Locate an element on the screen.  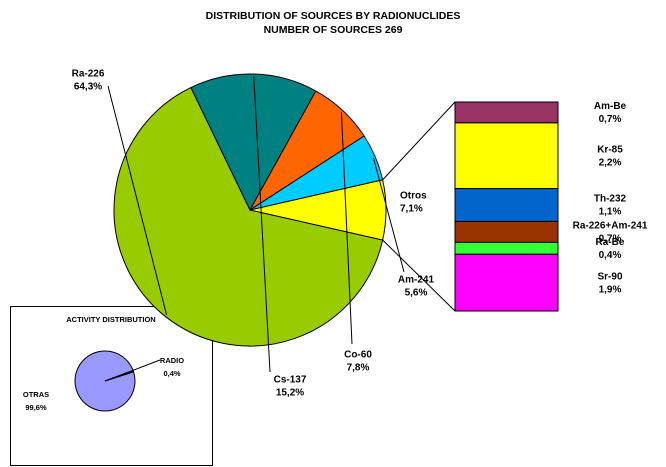
slice-label: OTRAS is located at coordinates (36, 394).